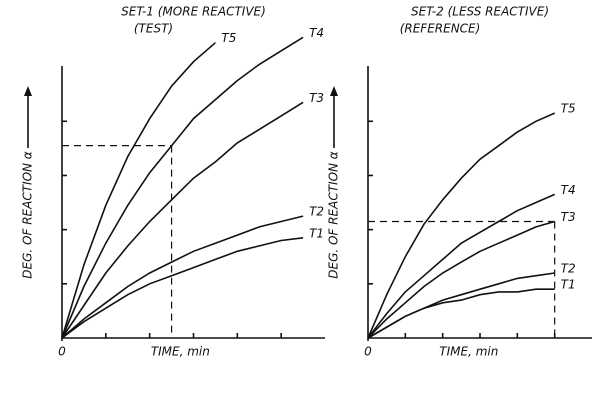 This screenshot has height=401, width=599. Describe the element at coordinates (440, 29) in the screenshot. I see `chart-subtitle: (REFERENCE)` at that location.